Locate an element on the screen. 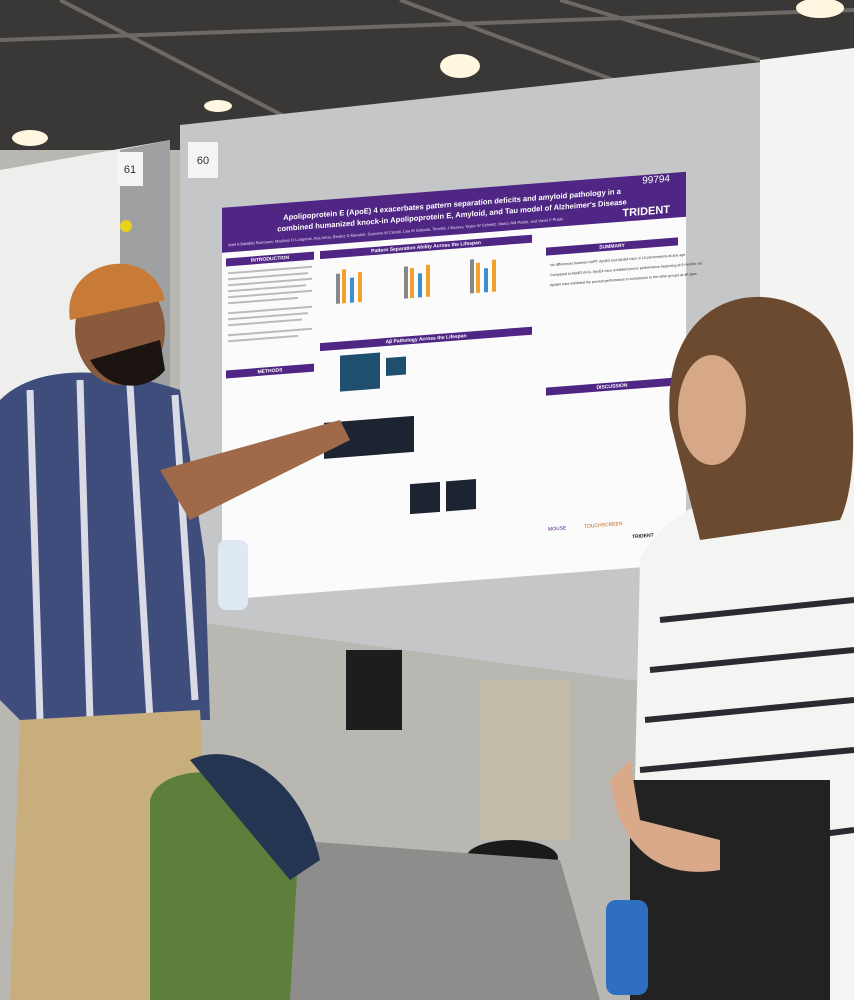 The image size is (854, 1005). poster-header is located at coordinates (454, 212).